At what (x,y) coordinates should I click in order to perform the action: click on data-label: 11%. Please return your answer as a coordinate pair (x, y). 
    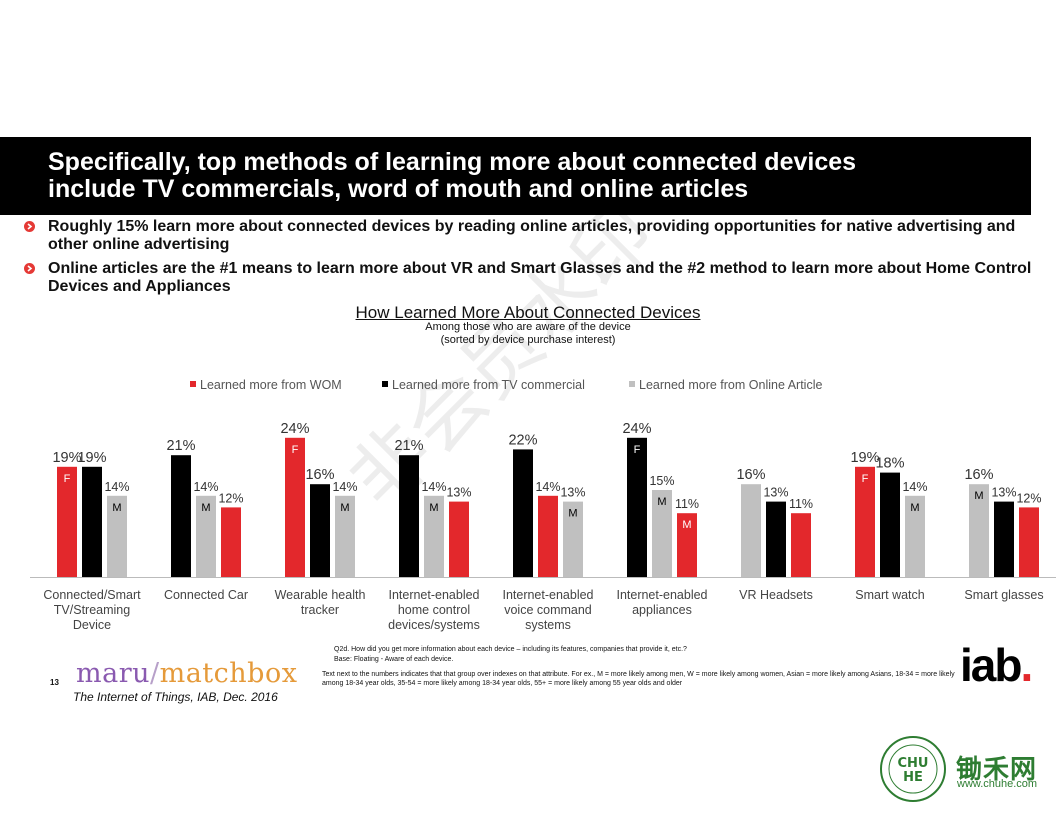
    Looking at the image, I should click on (687, 504).